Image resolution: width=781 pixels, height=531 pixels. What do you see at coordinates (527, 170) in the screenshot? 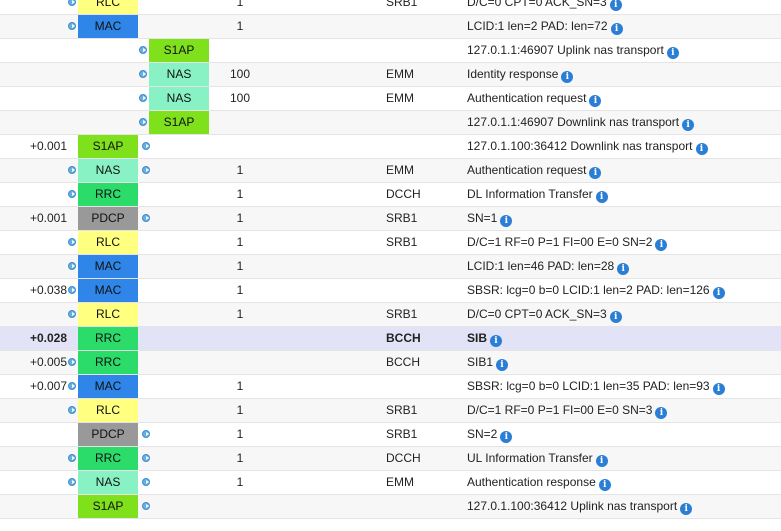
I see `description-text: Authentication request` at bounding box center [527, 170].